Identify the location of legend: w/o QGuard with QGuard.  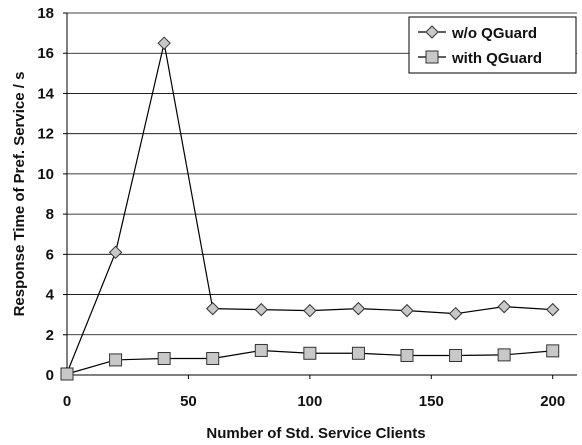
(492, 45).